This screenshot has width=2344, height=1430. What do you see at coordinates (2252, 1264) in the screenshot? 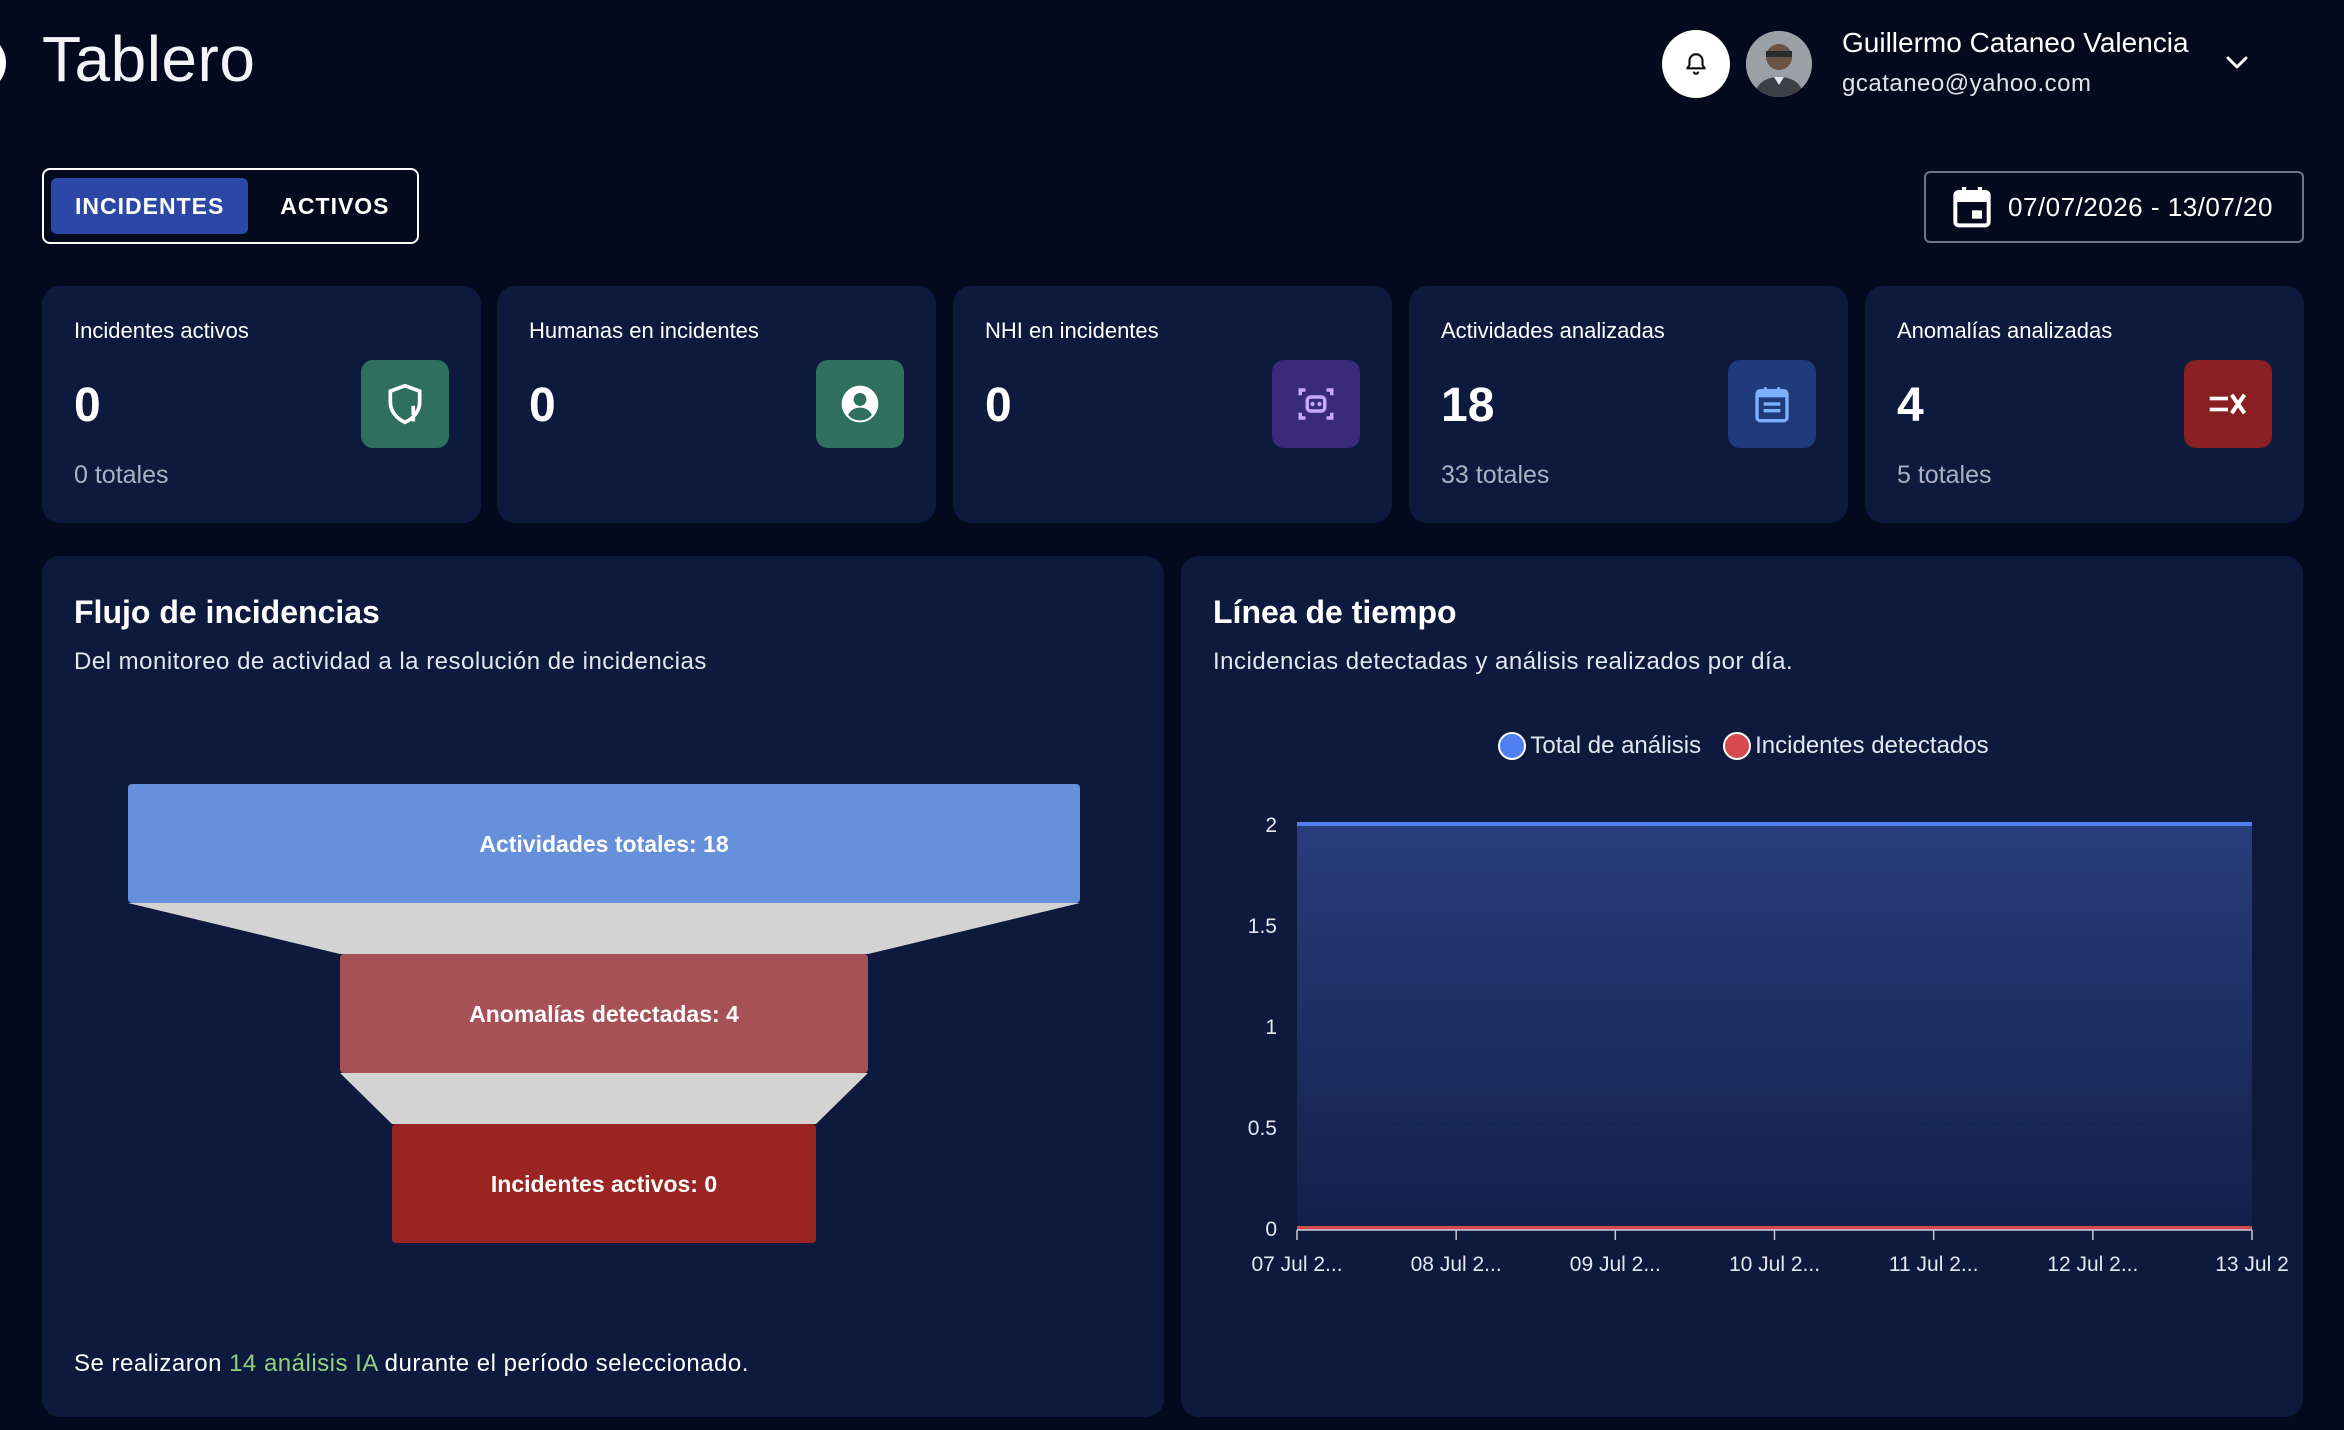
I see `x-tick-label: 13 Jul 2` at bounding box center [2252, 1264].